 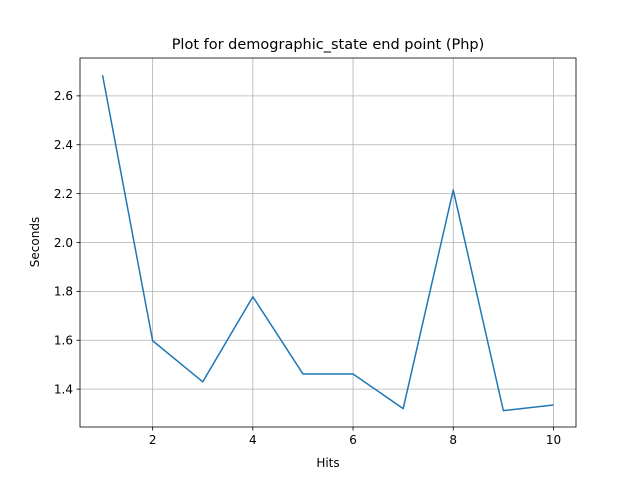 What do you see at coordinates (63, 389) in the screenshot?
I see `y-tick-label: 1.4` at bounding box center [63, 389].